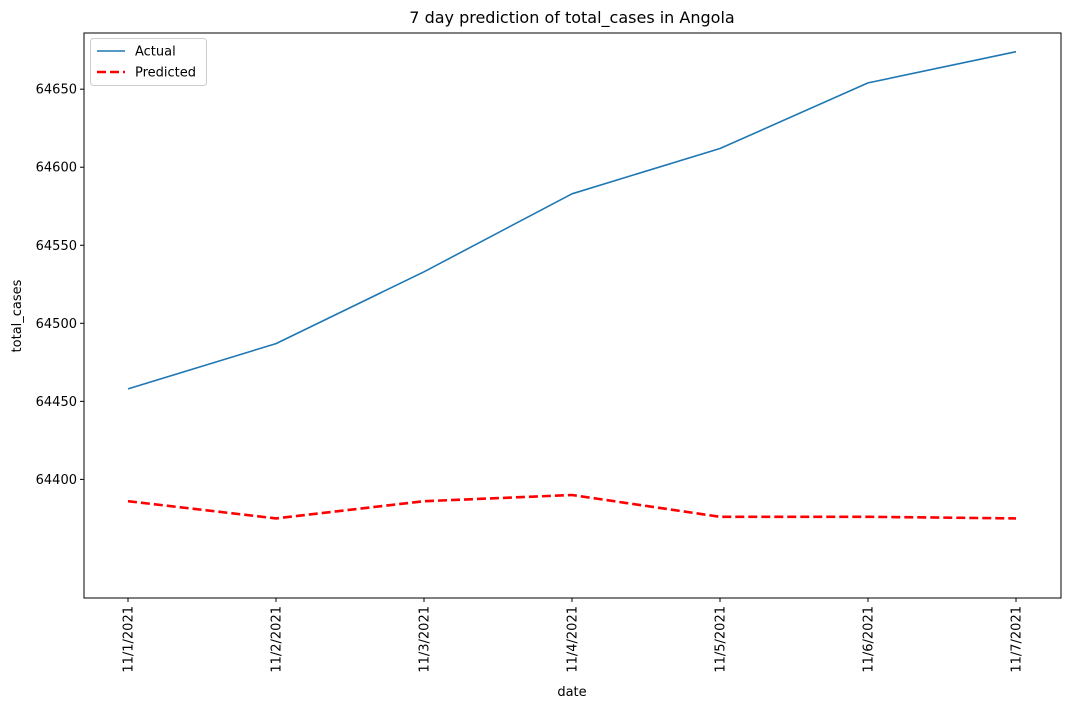 This screenshot has height=709, width=1070. I want to click on x-tick-label: 11/6/2021, so click(869, 639).